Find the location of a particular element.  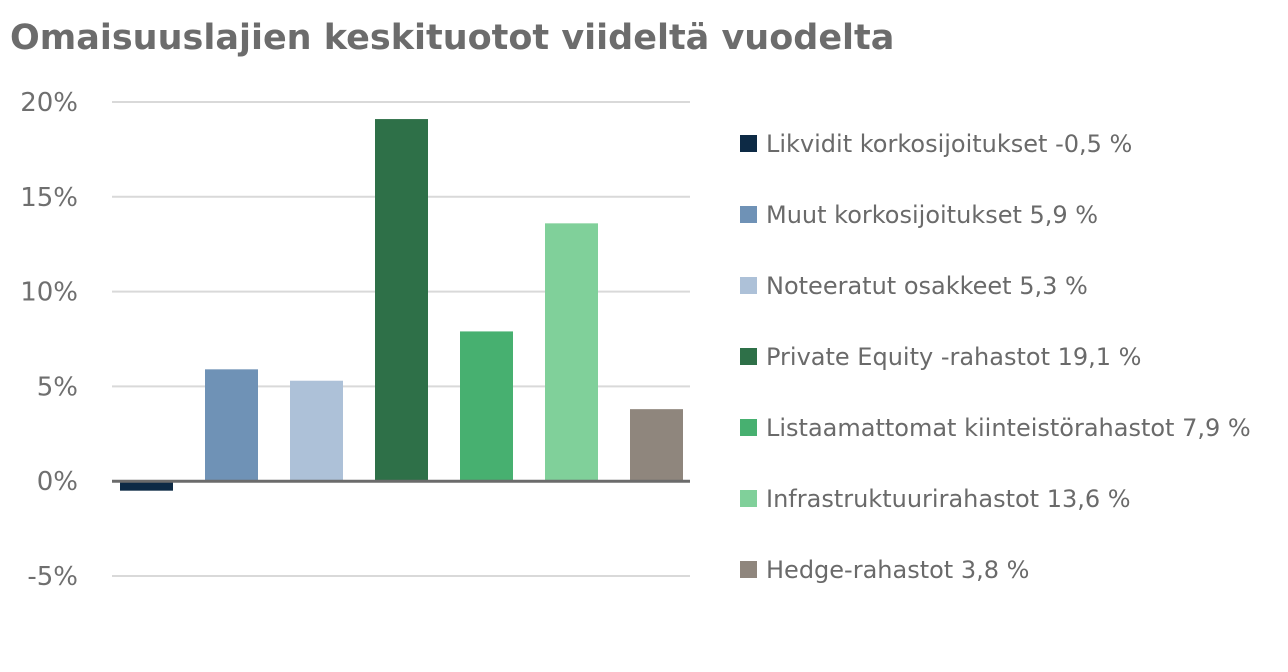

legend-item: Listaamattomat kiinteistörahastot 7,9 % is located at coordinates (1012, 427).